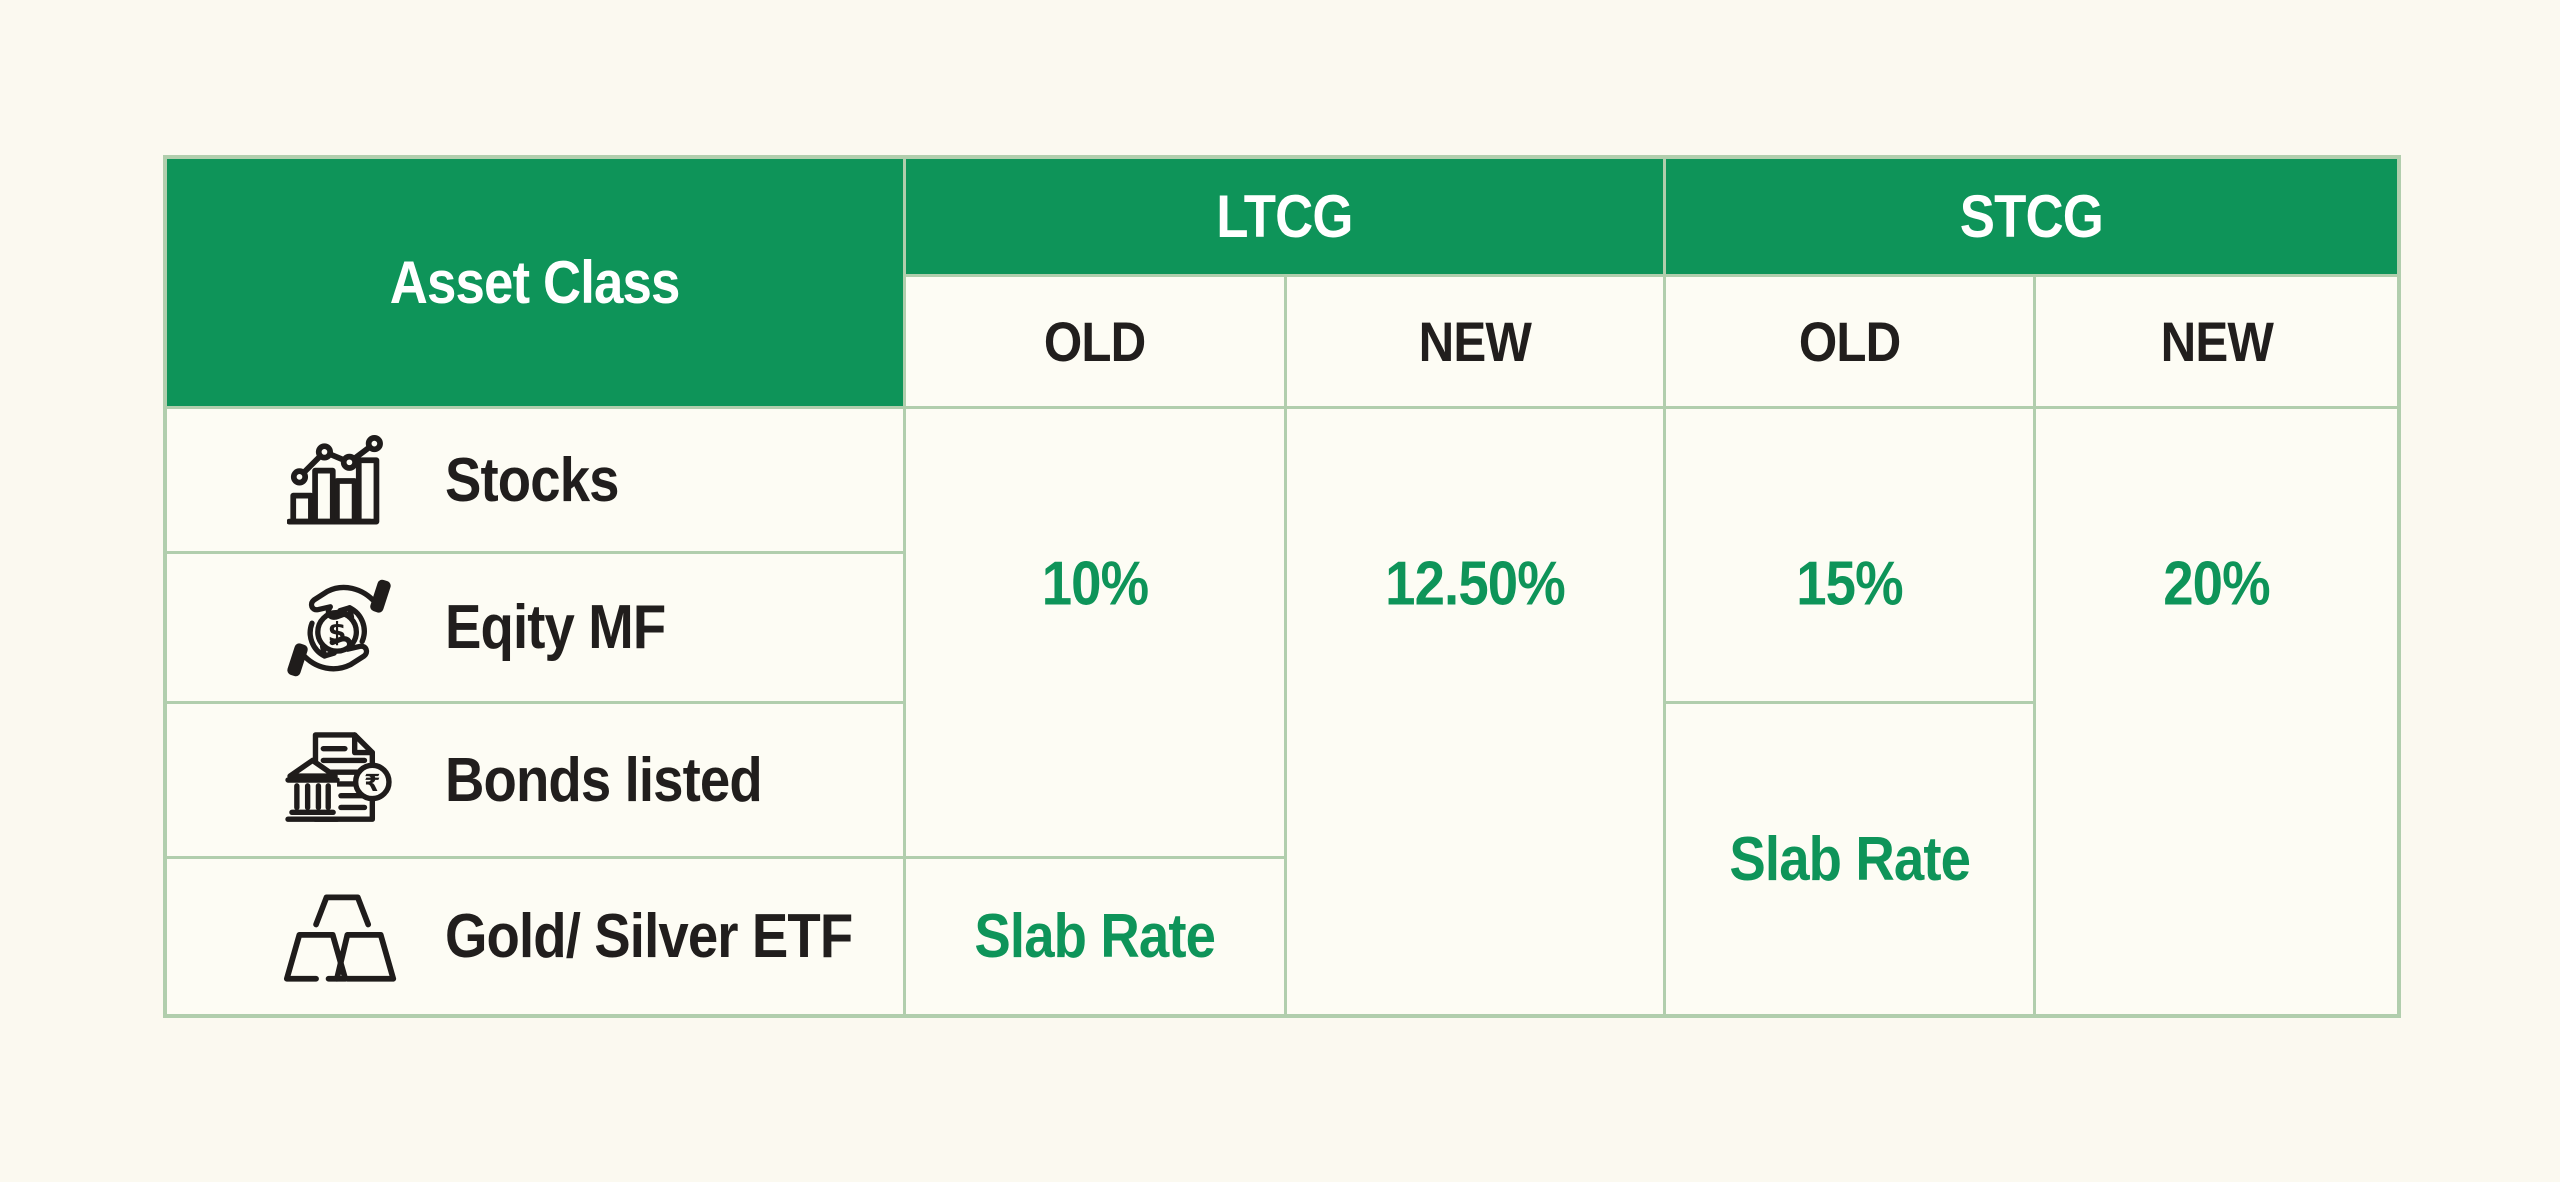  I want to click on stcg-old-rate-cell: 15%, so click(1849, 555).